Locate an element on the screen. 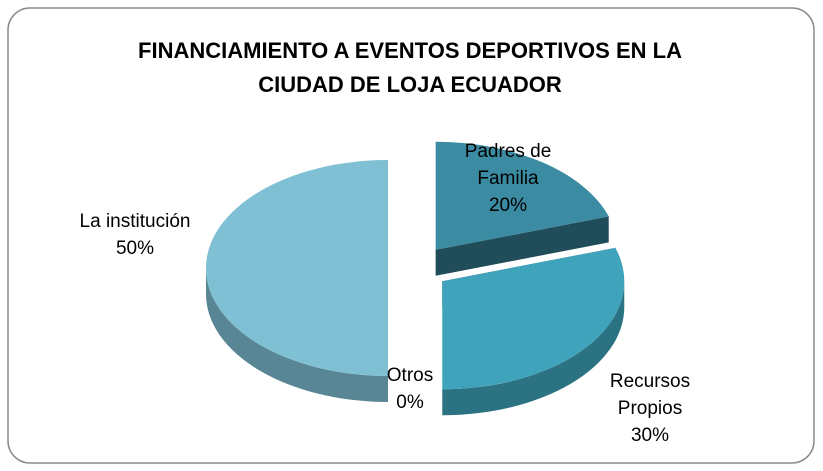 The image size is (823, 471). data-label: Padres de Familia 20% is located at coordinates (508, 178).